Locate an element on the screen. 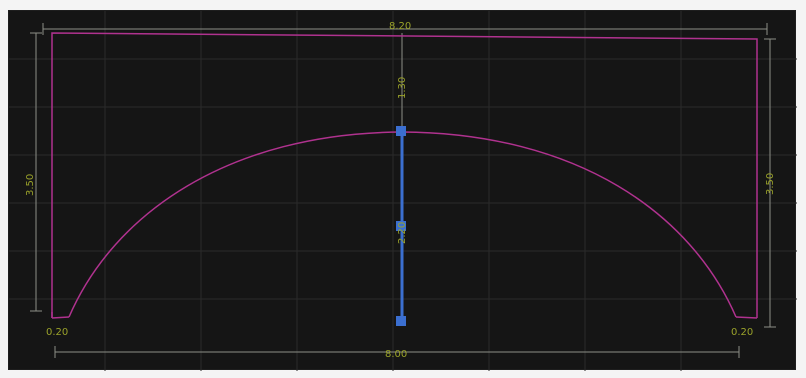 This screenshot has width=806, height=378. center-height-handle is located at coordinates (401, 226).